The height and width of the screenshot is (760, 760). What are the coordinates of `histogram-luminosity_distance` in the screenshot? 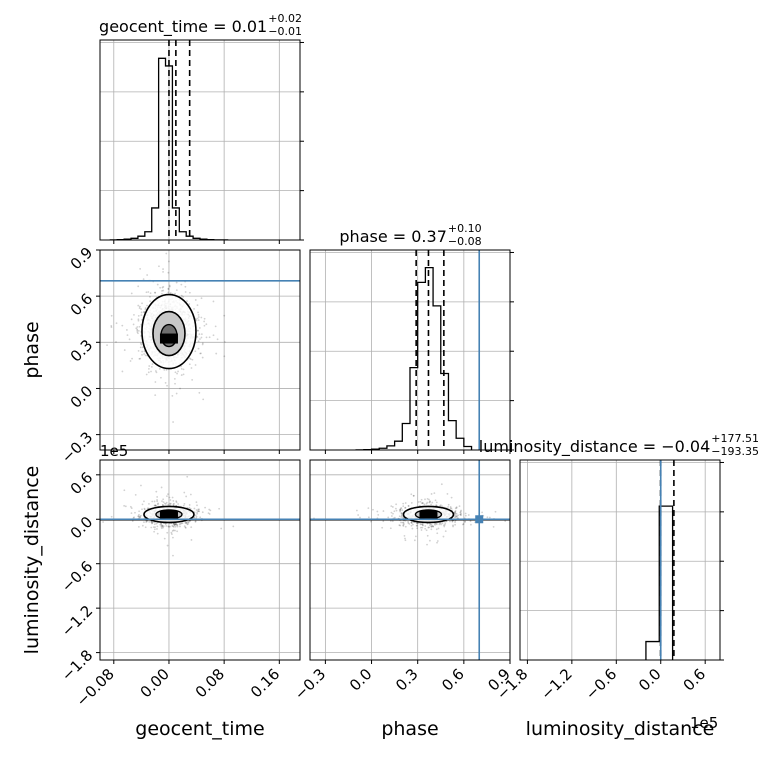 It's located at (659, 582).